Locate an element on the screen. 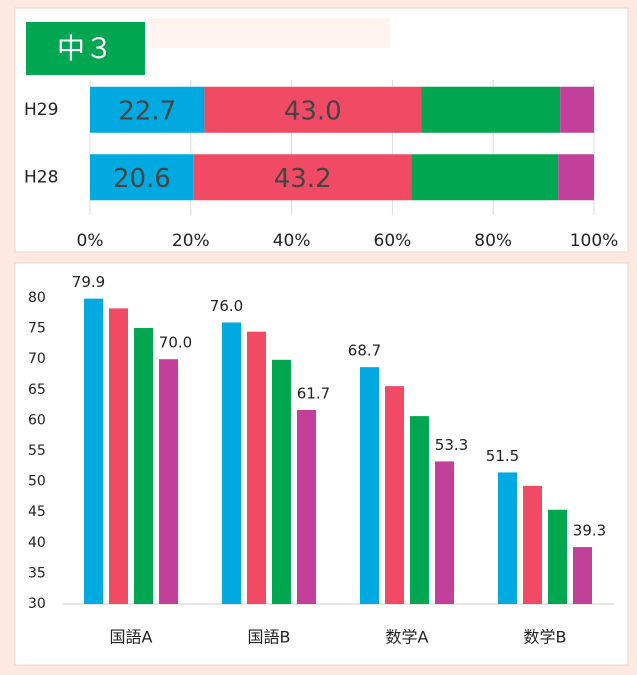 The image size is (637, 675). x-tick-label: 100% is located at coordinates (594, 241).